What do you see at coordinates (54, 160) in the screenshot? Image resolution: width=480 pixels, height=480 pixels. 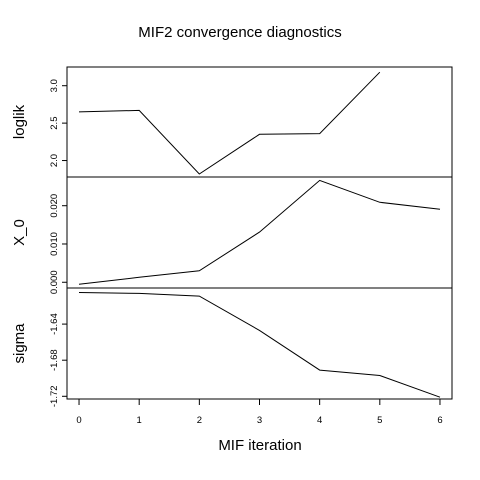 I see `y-tick-label-loglik: 2.0` at bounding box center [54, 160].